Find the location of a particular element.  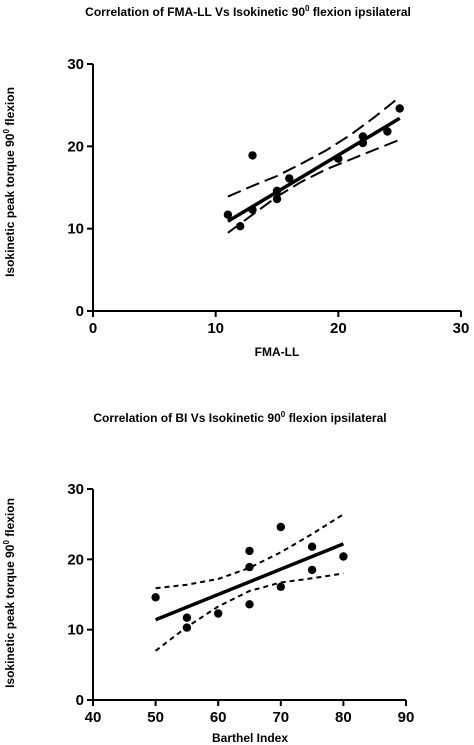

chart1-x-tick-label: 10 is located at coordinates (215, 328).